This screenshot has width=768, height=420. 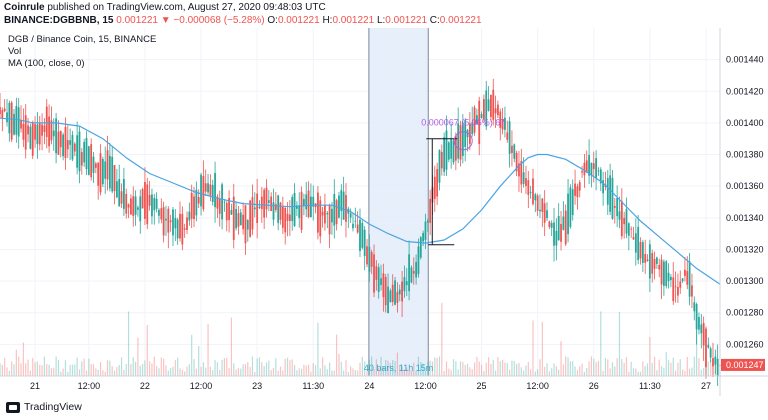 I want to click on x-tick-label: 21, so click(x=35, y=386).